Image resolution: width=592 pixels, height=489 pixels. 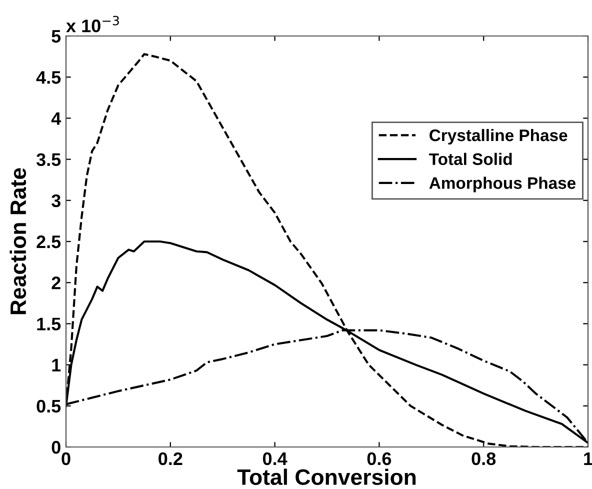 I want to click on x-axis-title: Total Conversion, so click(x=326, y=477).